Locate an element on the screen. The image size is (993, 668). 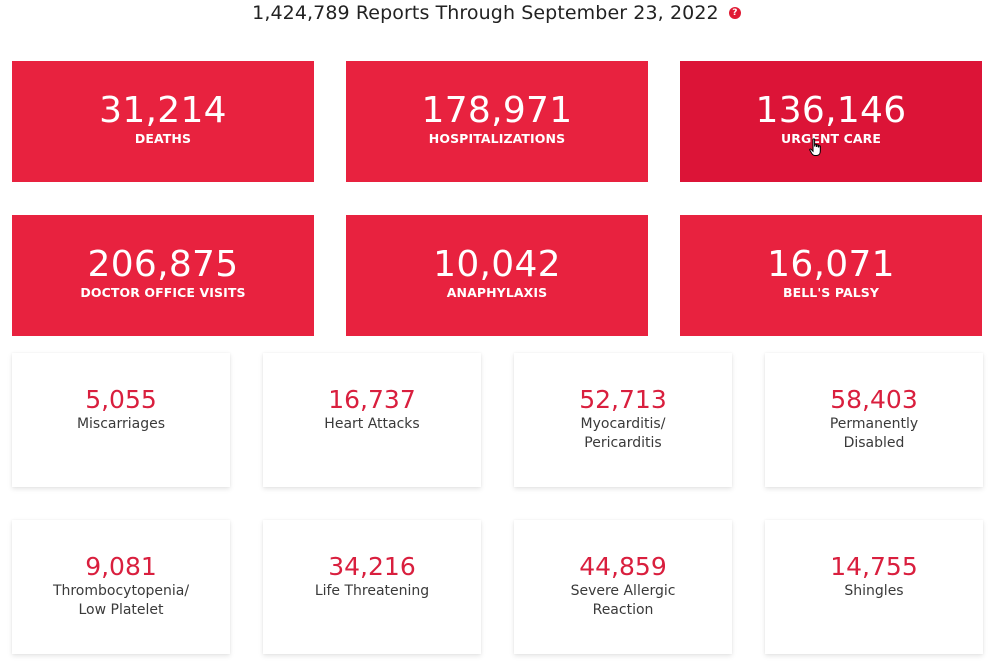
stat-label: Miscarriages is located at coordinates (121, 424).